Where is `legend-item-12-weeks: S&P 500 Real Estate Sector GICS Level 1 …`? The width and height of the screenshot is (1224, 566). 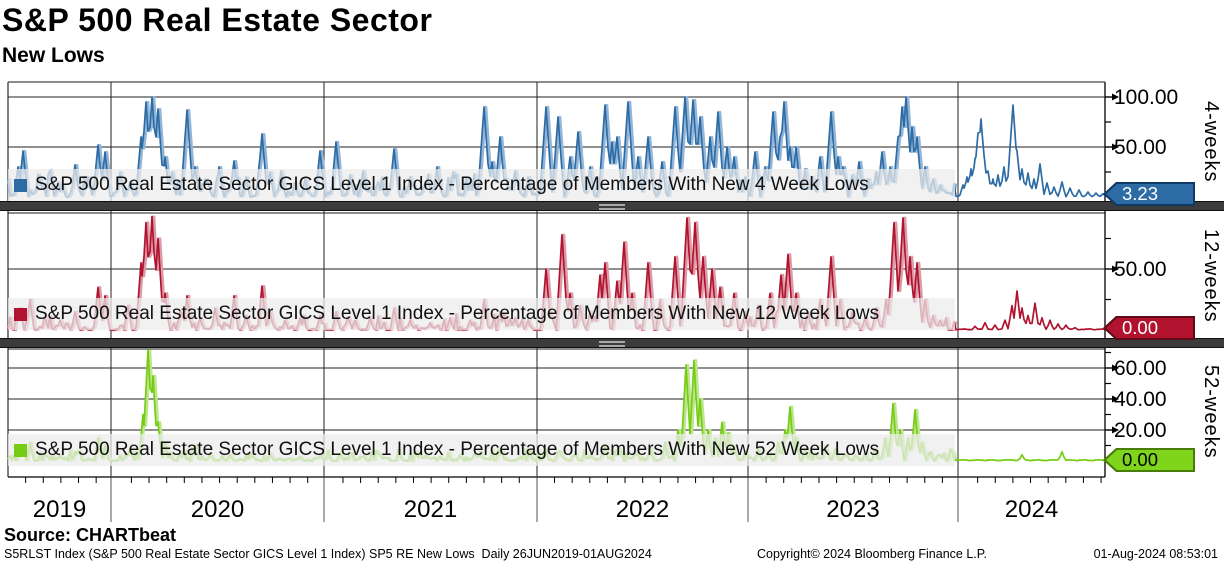
legend-item-12-weeks: S&P 500 Real Estate Sector GICS Level 1 … is located at coordinates (481, 314).